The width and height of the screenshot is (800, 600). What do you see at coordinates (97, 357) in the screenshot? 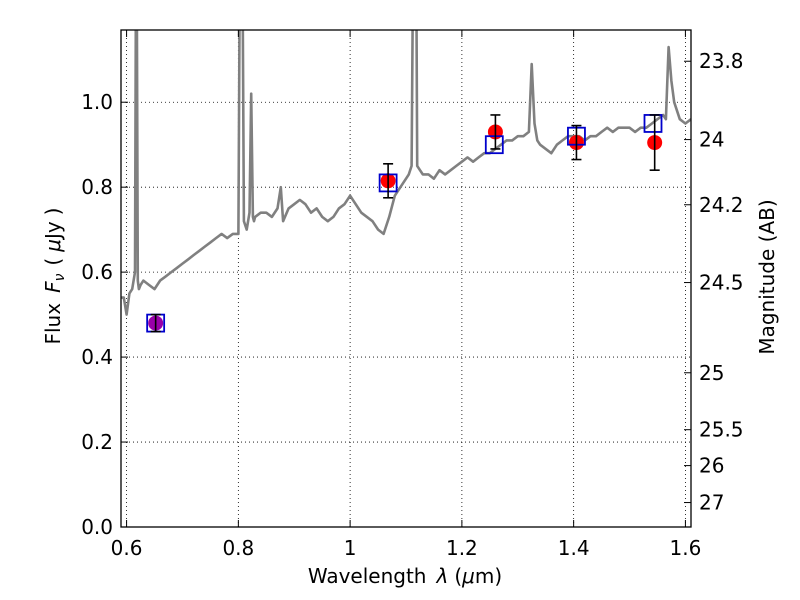
I see `y-tick-label: 0.4` at bounding box center [97, 357].